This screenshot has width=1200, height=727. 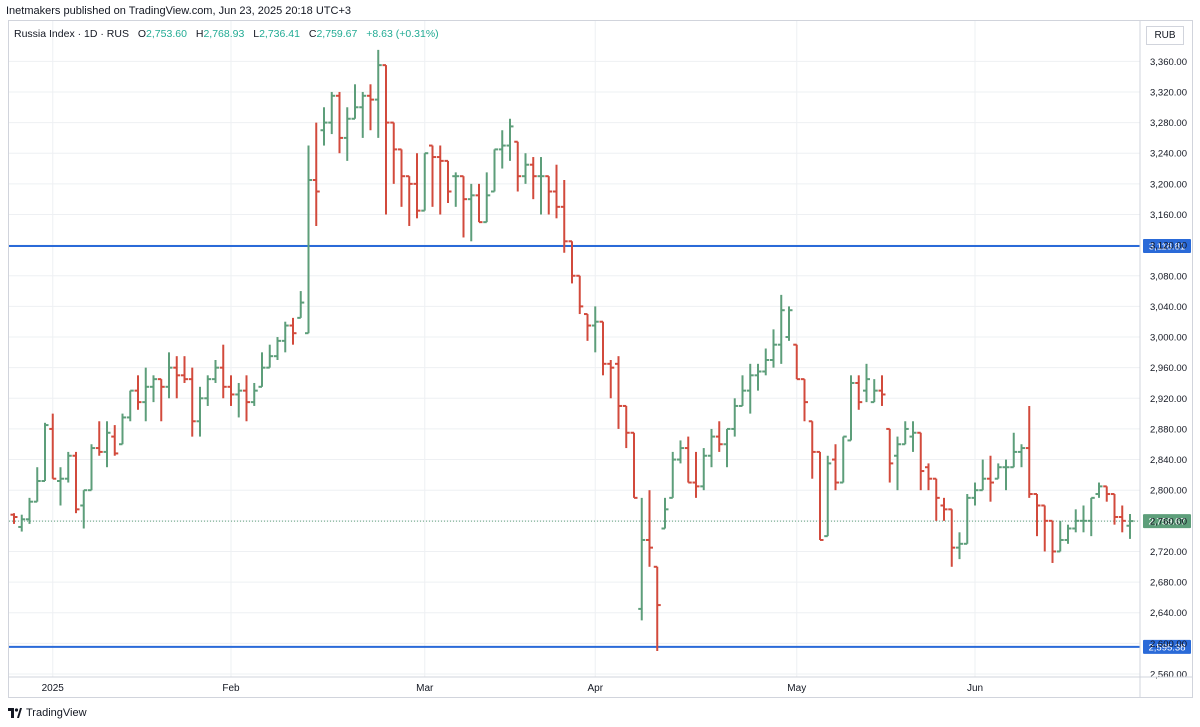 What do you see at coordinates (199, 34) in the screenshot?
I see `legend-high-label: H` at bounding box center [199, 34].